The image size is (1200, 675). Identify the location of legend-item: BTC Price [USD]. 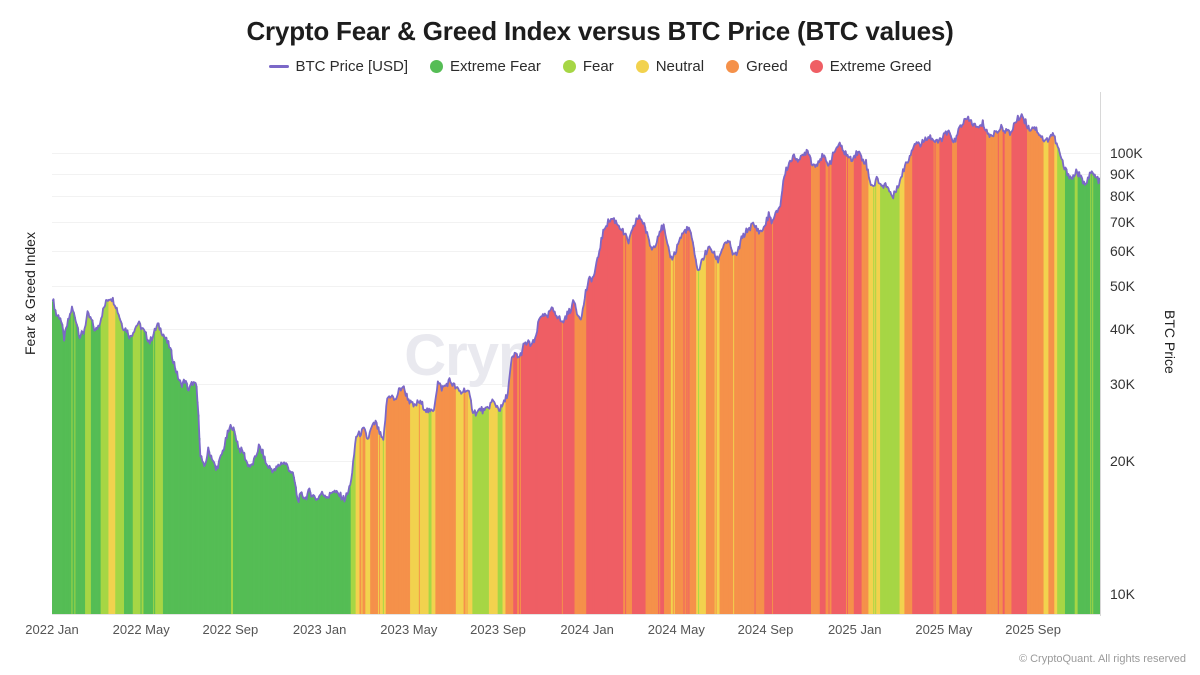
(338, 66).